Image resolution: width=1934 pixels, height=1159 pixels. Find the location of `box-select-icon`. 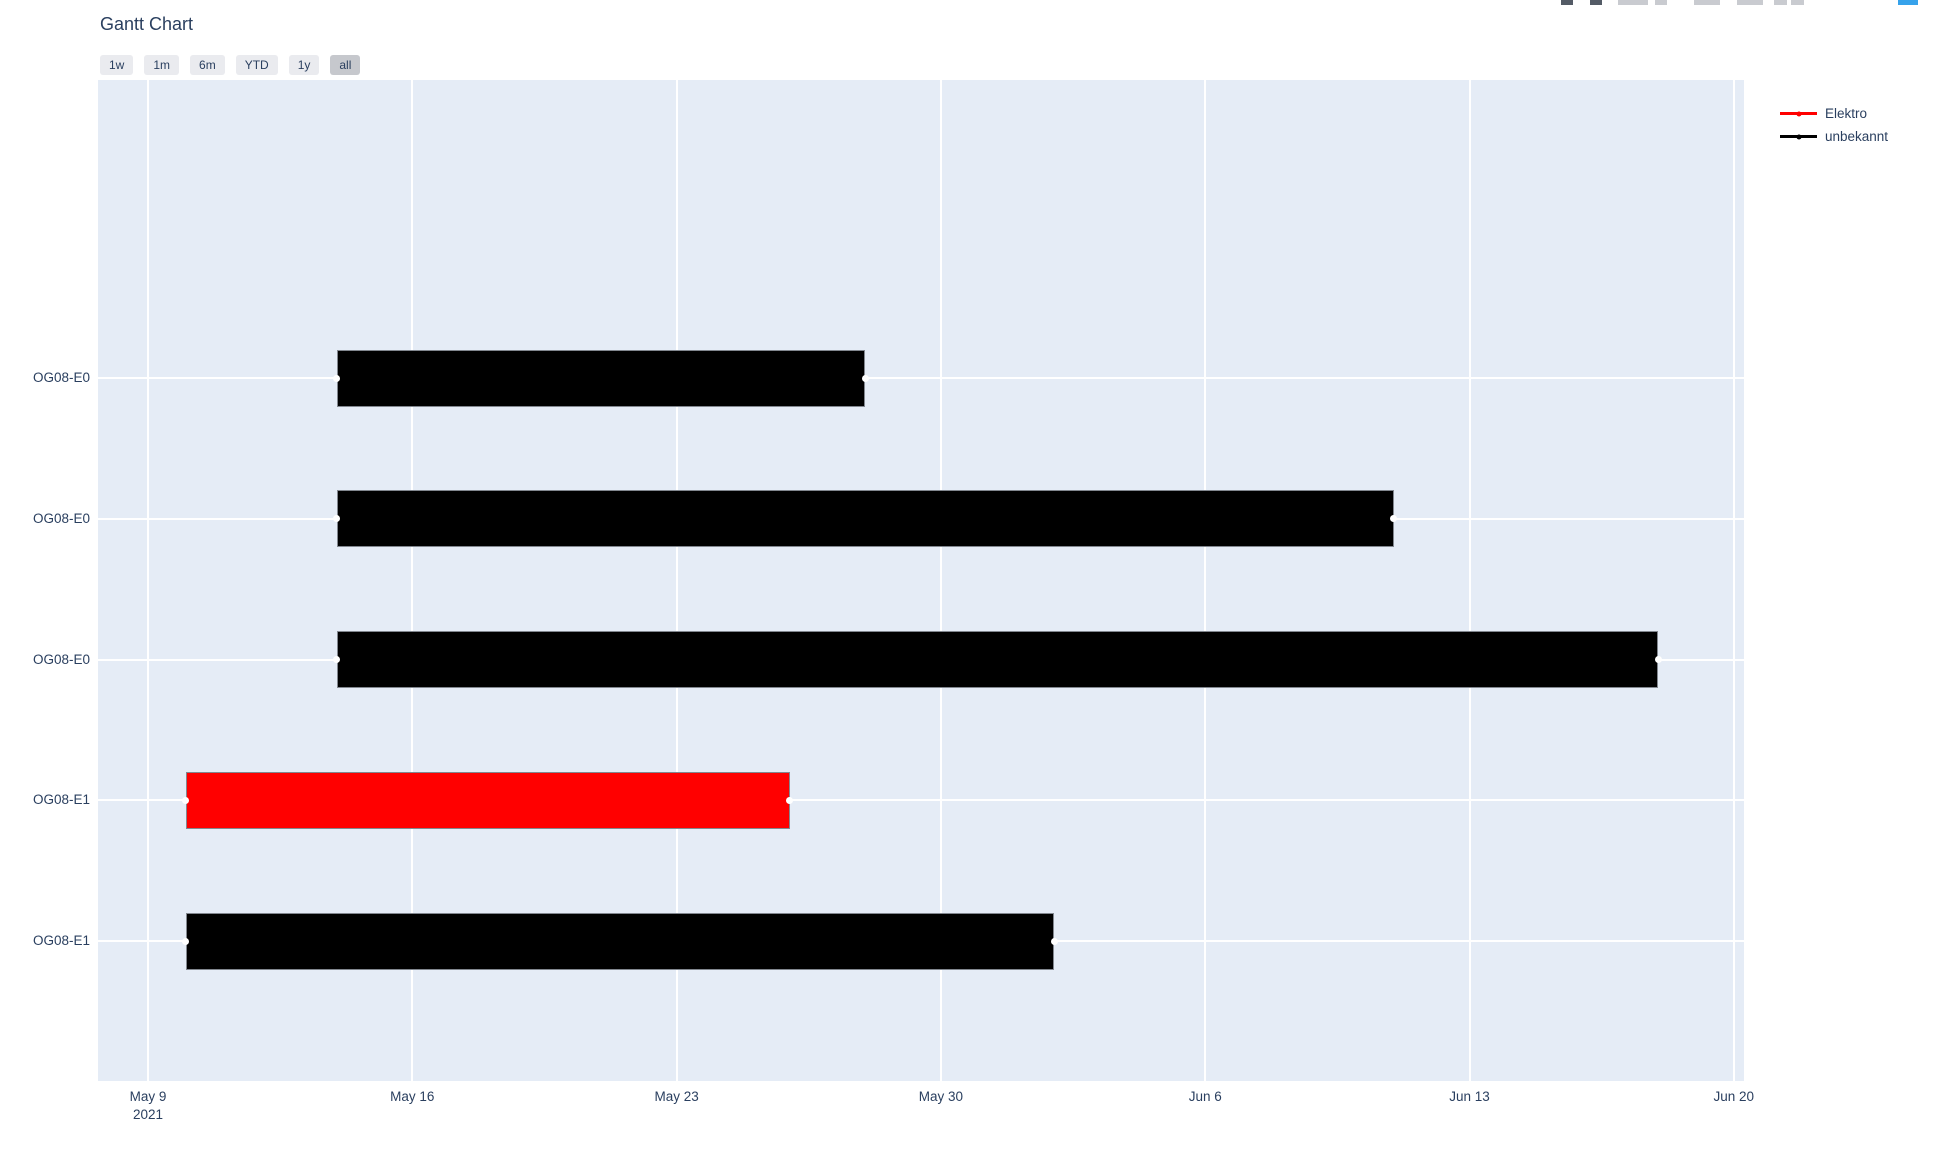

box-select-icon is located at coordinates (1661, 2).